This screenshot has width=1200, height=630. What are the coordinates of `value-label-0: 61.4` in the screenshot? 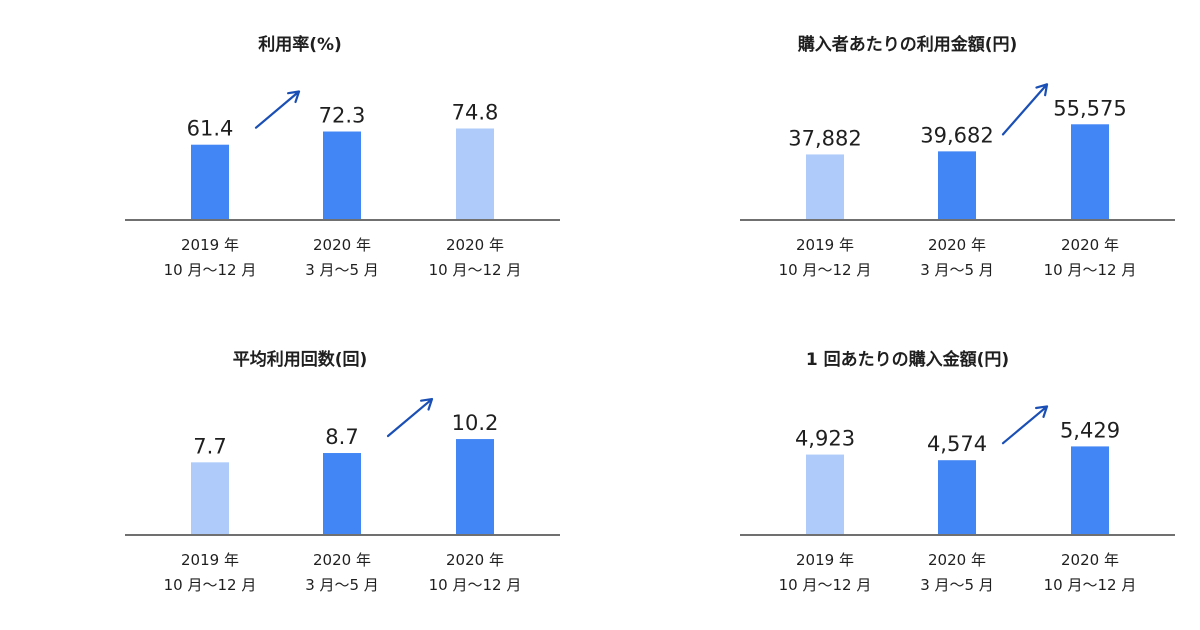 It's located at (210, 129).